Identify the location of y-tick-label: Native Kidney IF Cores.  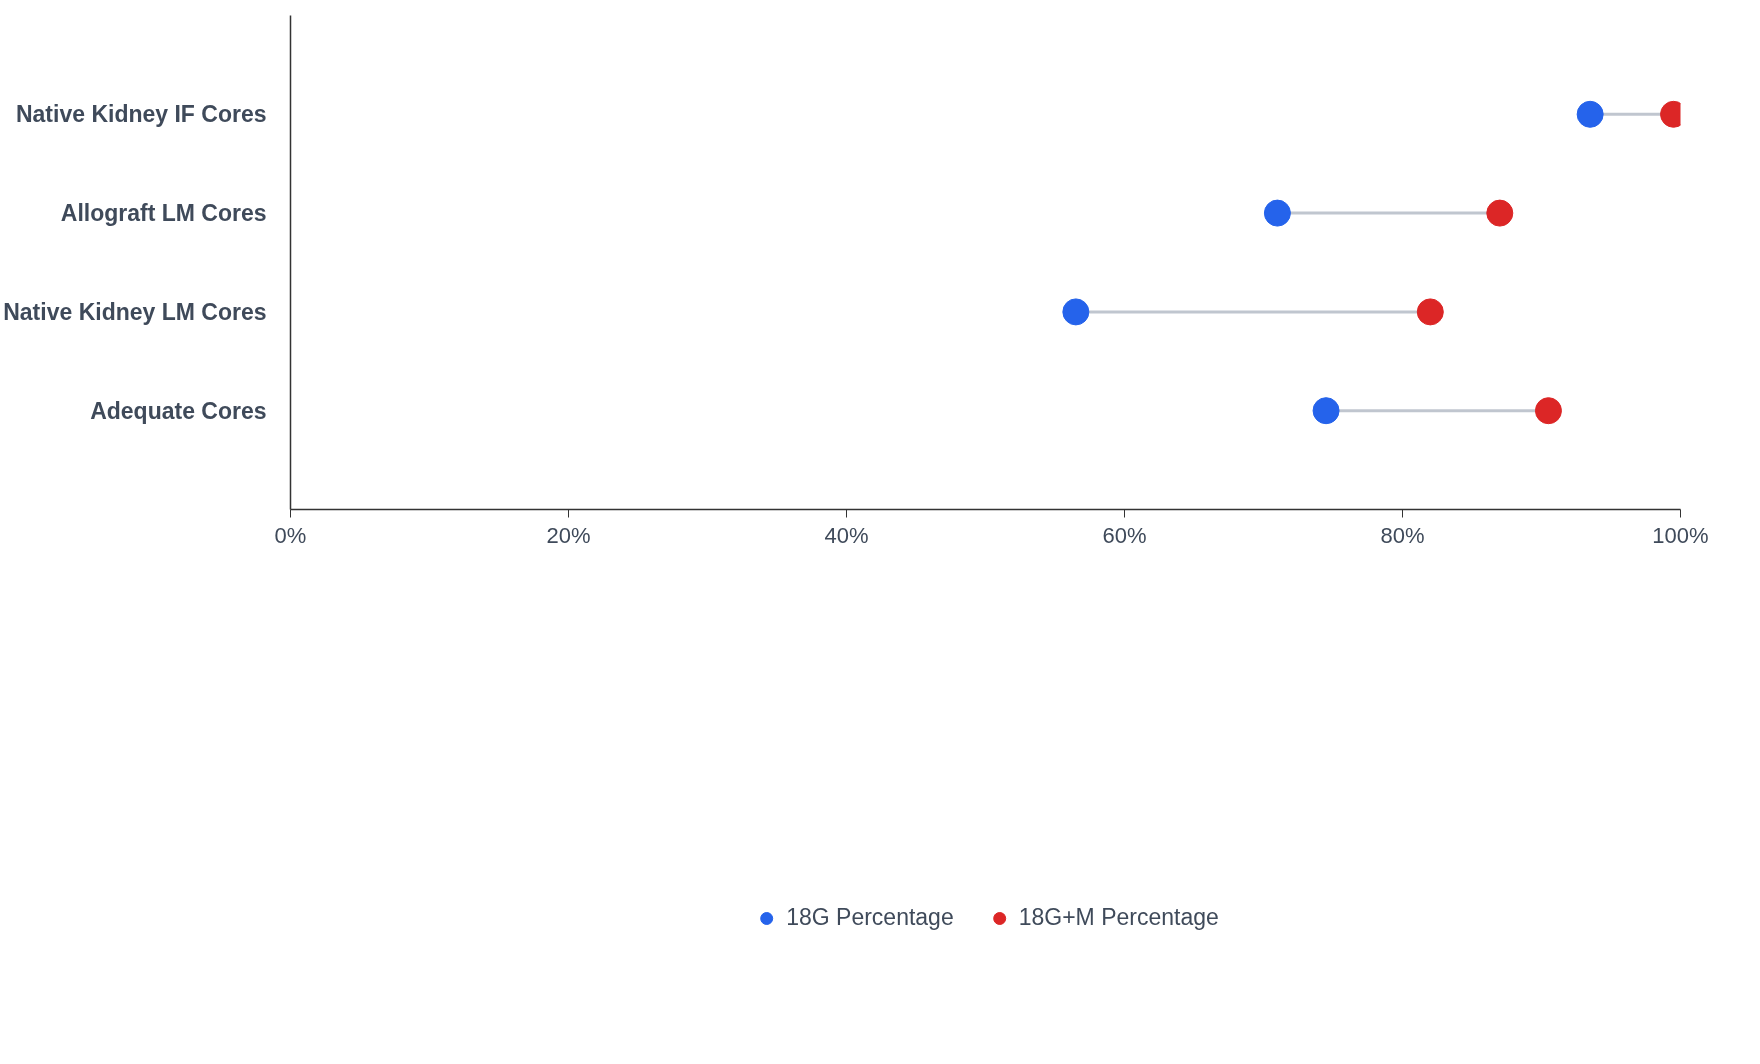
(141, 114).